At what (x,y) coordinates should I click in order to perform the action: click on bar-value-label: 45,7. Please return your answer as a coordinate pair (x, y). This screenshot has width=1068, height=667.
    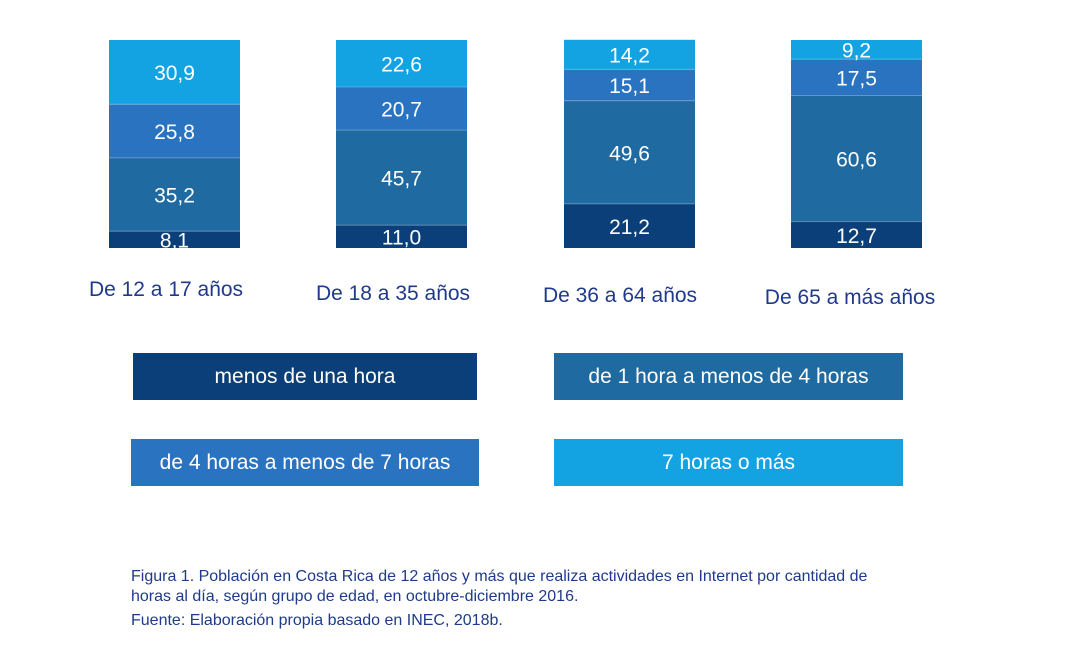
    Looking at the image, I should click on (401, 179).